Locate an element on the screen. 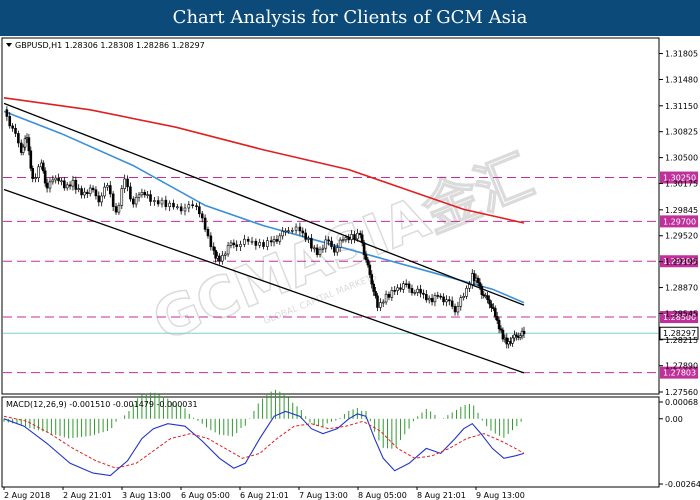 The image size is (700, 500). time-tick-label: 6 Aug 05:00 is located at coordinates (205, 495).